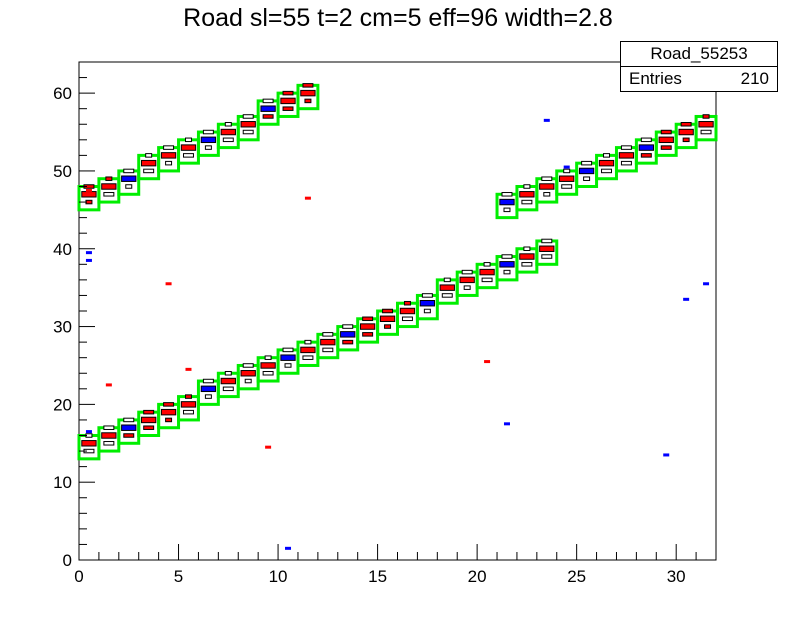  What do you see at coordinates (62, 482) in the screenshot?
I see `y-tick-label: 10` at bounding box center [62, 482].